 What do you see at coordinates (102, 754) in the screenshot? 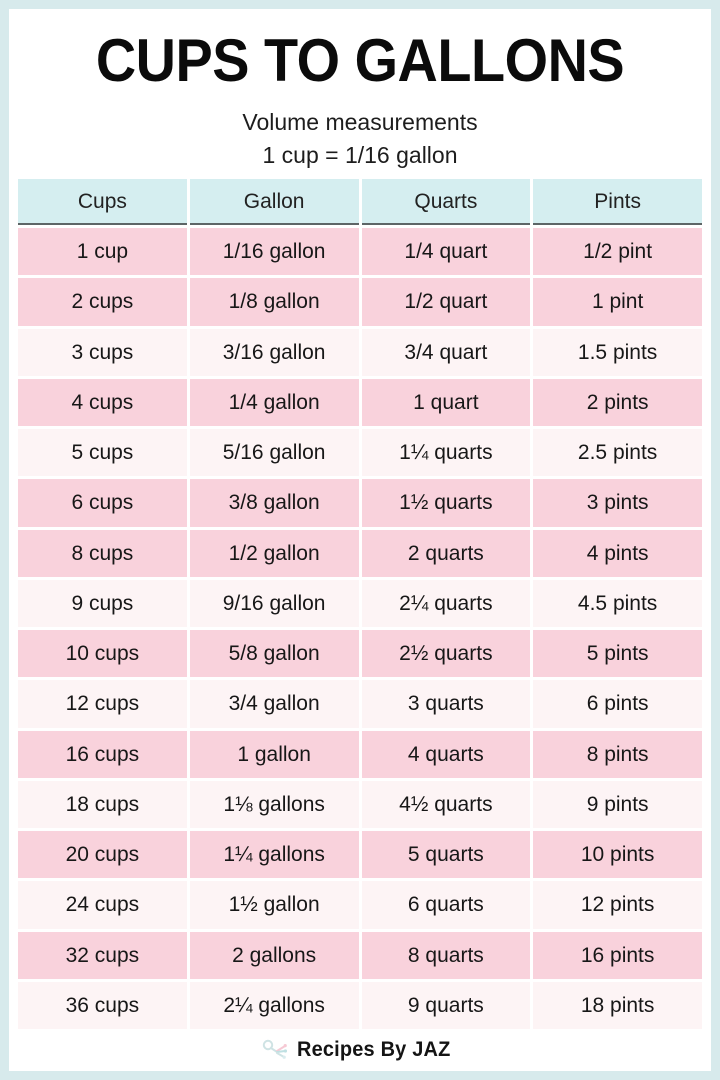
I see `table-cell: 16 cups` at bounding box center [102, 754].